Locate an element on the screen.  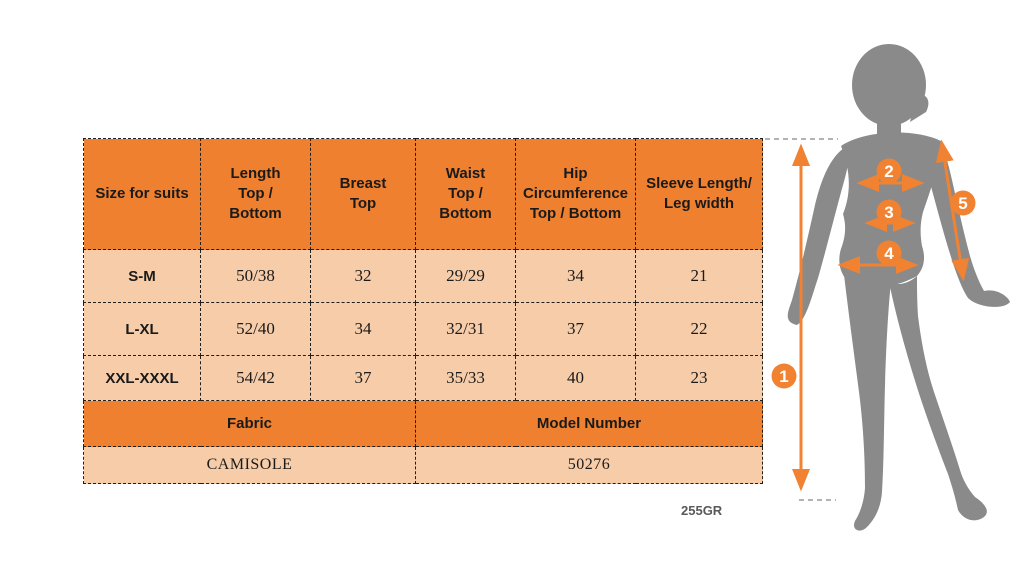
waist-cell: 32/31 is located at coordinates (465, 329).